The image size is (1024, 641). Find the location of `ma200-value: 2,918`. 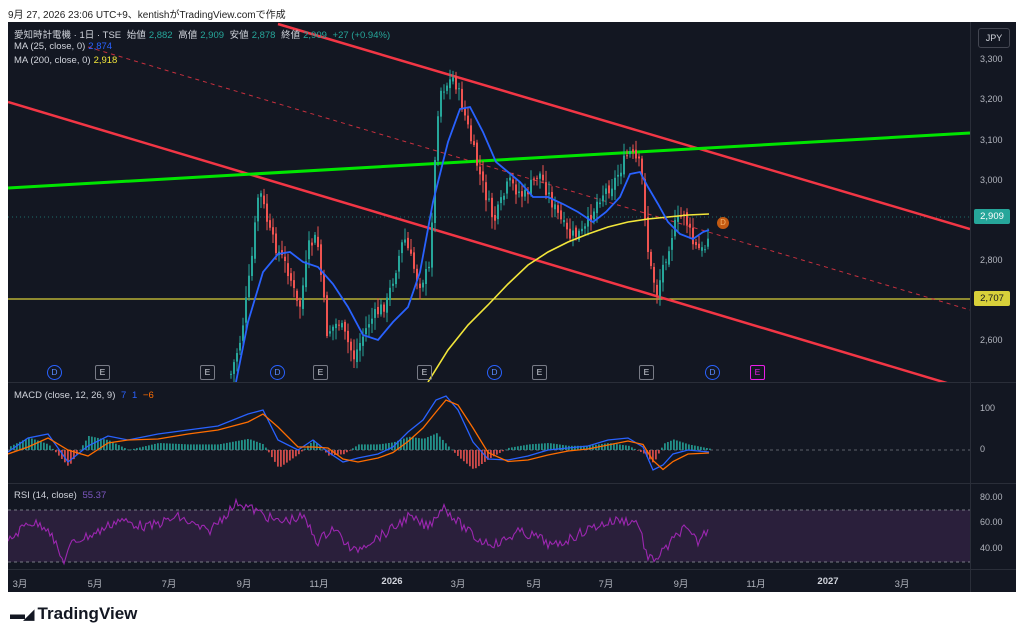

ma200-value: 2,918 is located at coordinates (105, 60).